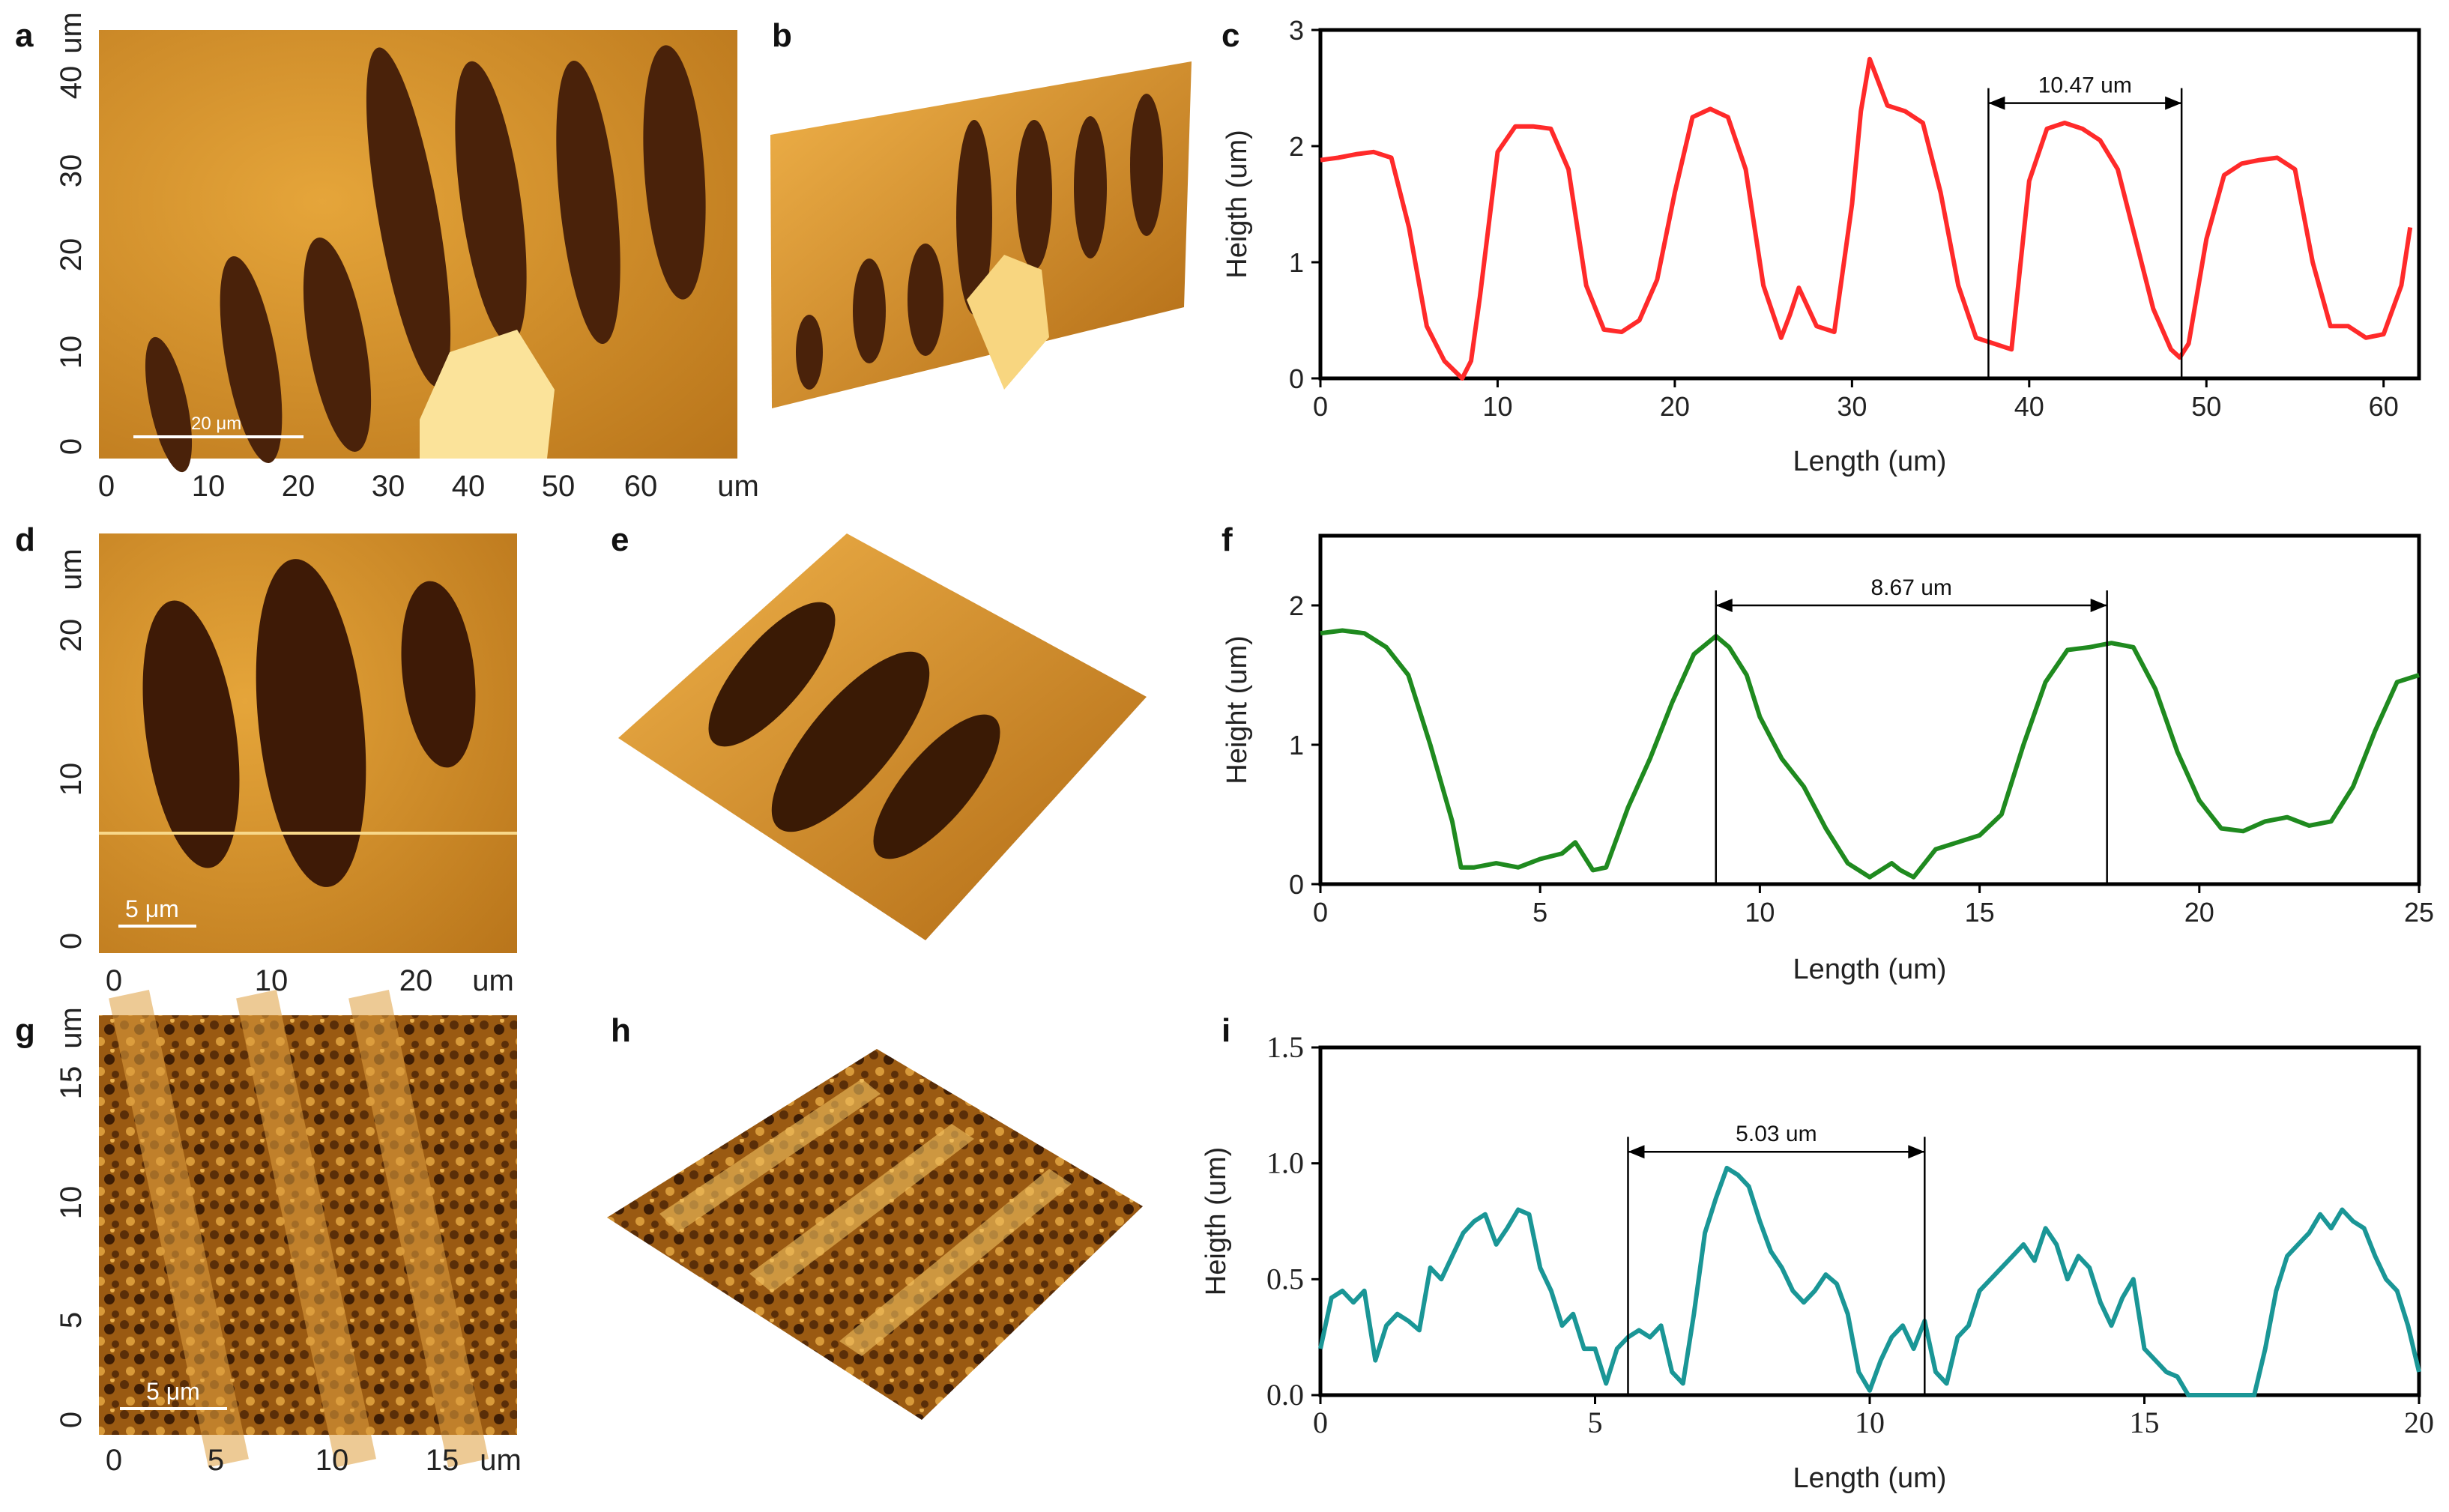  Describe the element at coordinates (1226, 1030) in the screenshot. I see `panel-letter-i: i` at that location.